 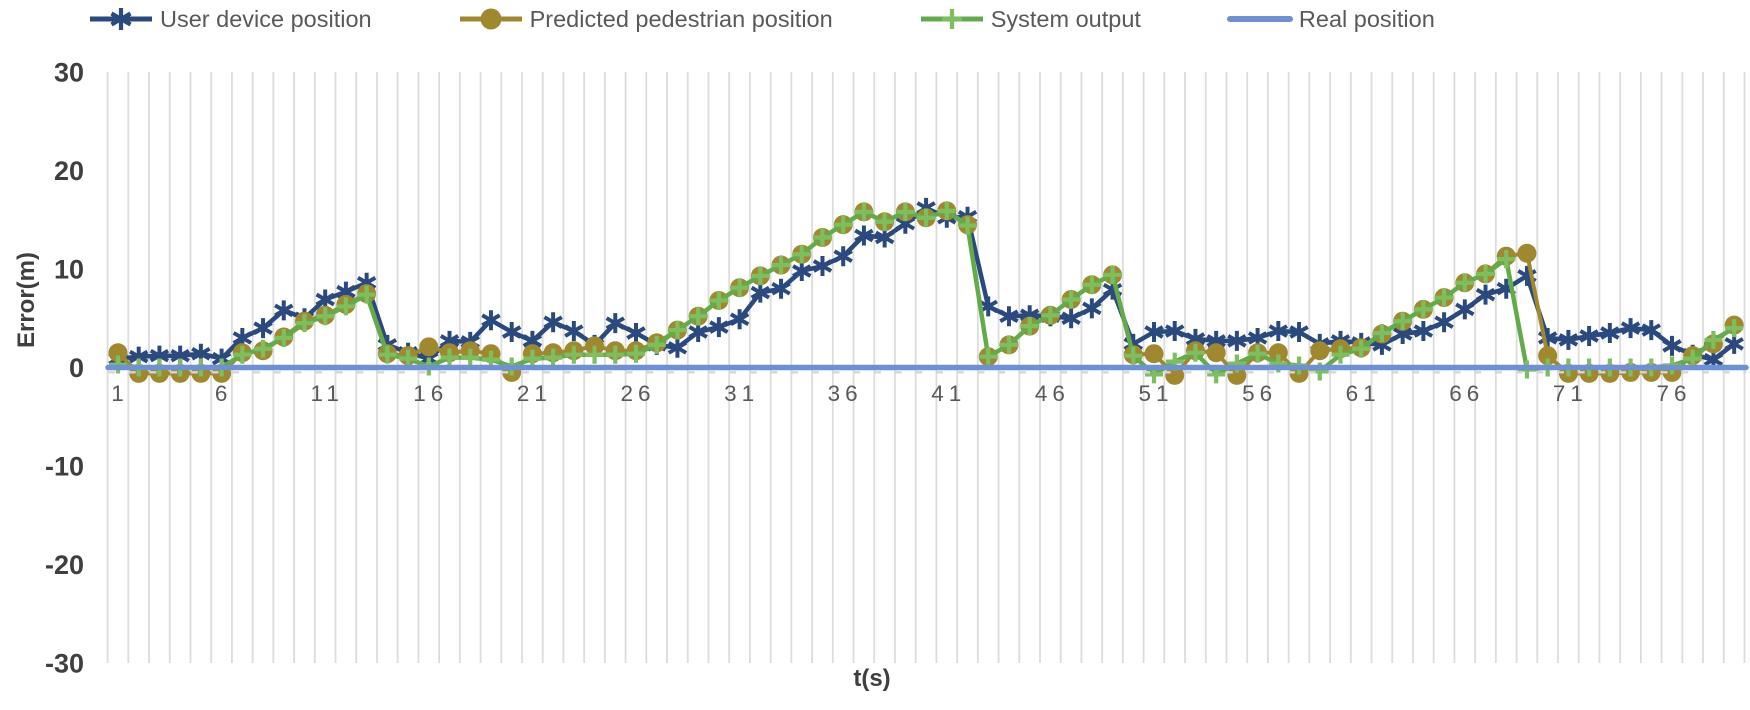 I want to click on x-tick-label: 16, so click(x=430, y=393).